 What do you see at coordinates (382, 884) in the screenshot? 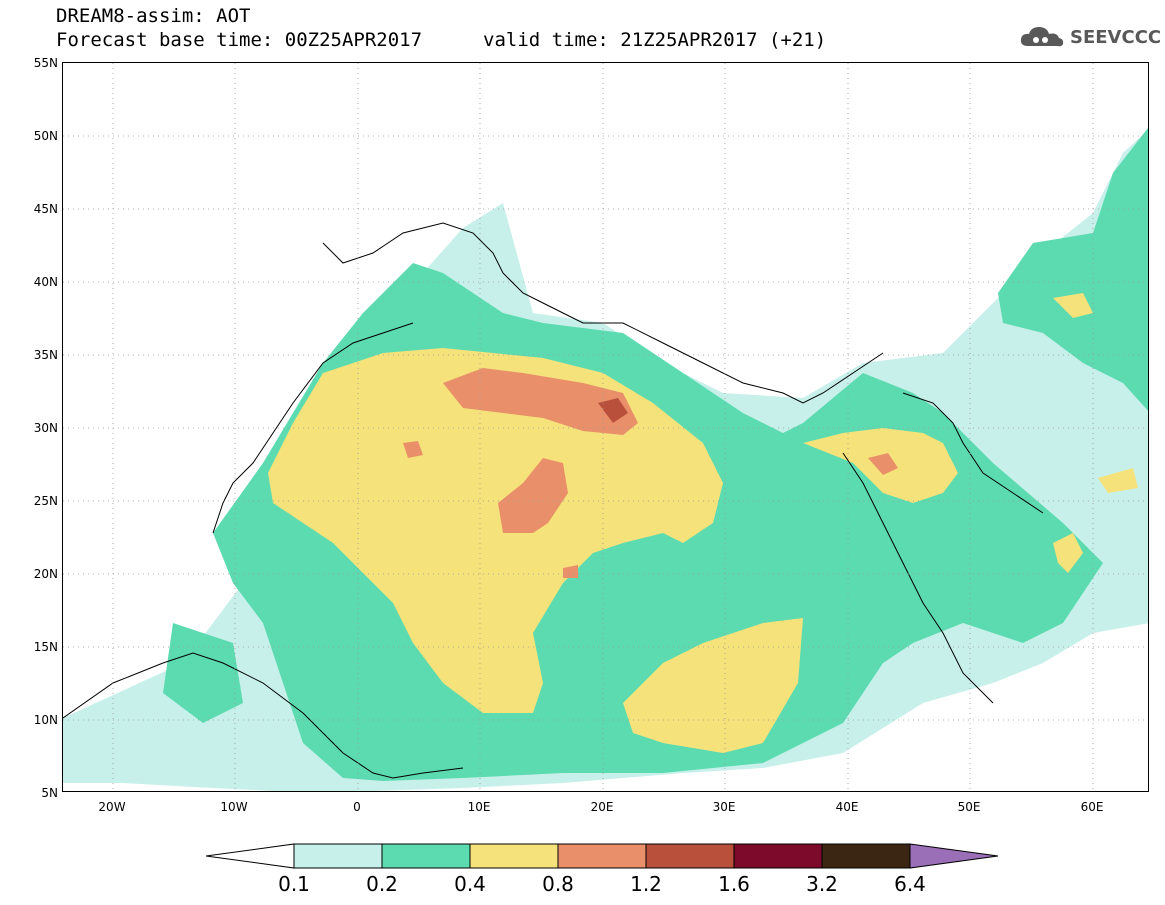
I see `colorbar-level: 0.2` at bounding box center [382, 884].